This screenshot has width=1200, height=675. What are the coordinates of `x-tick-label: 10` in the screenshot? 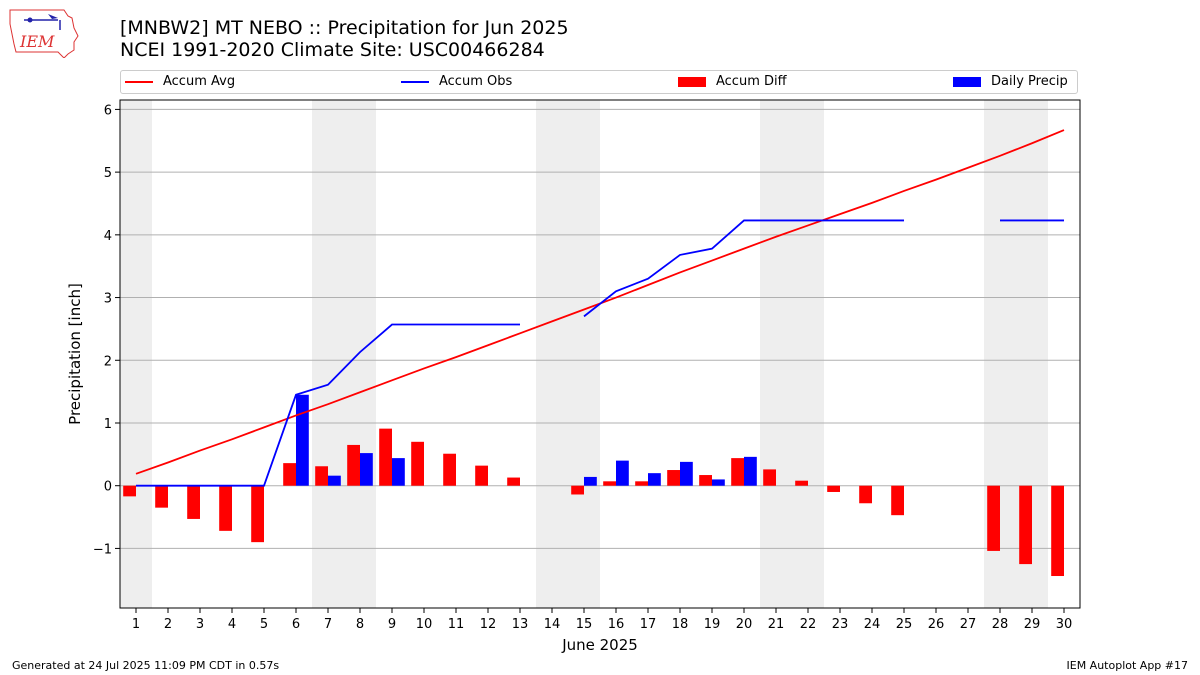 It's located at (424, 624).